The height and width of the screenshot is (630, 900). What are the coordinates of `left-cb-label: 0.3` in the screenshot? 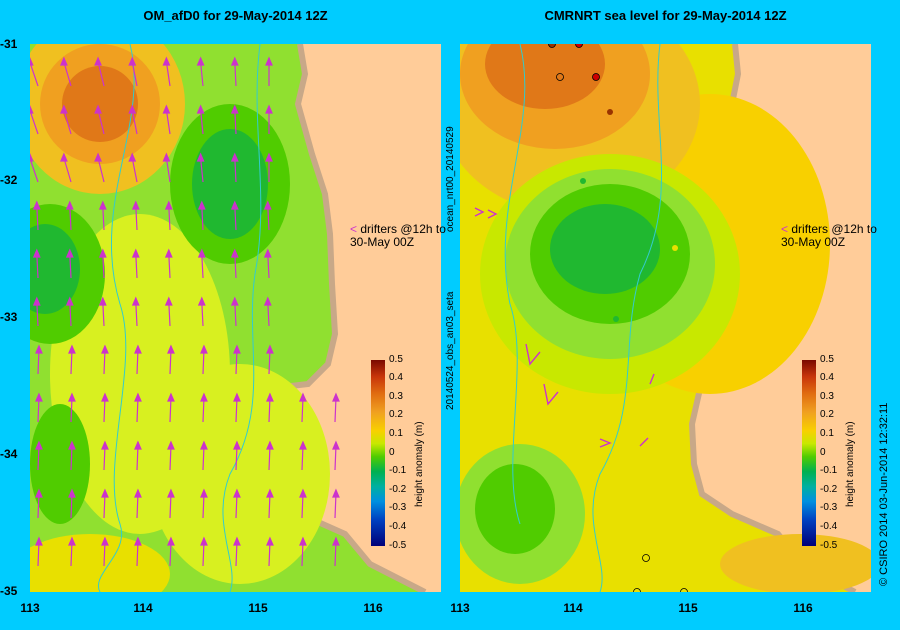 It's located at (396, 396).